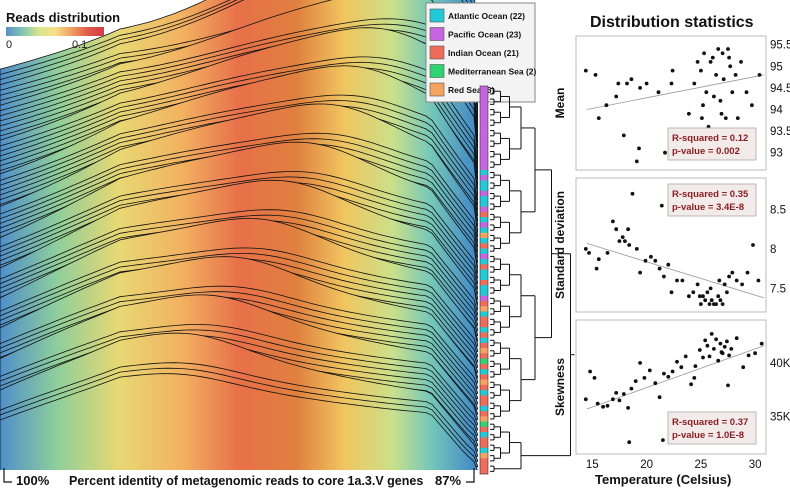 This screenshot has width=790, height=489. Describe the element at coordinates (710, 138) in the screenshot. I see `annotation-text: R-squared = 0.12` at that location.